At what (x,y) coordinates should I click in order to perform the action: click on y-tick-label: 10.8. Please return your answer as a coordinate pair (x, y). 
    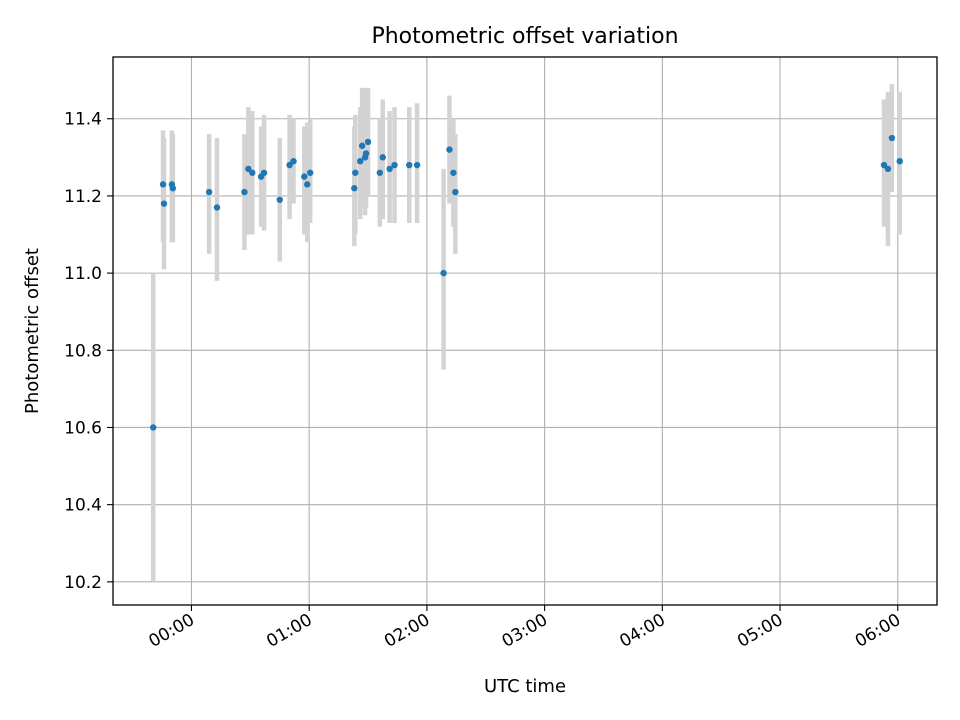
    Looking at the image, I should click on (83, 351).